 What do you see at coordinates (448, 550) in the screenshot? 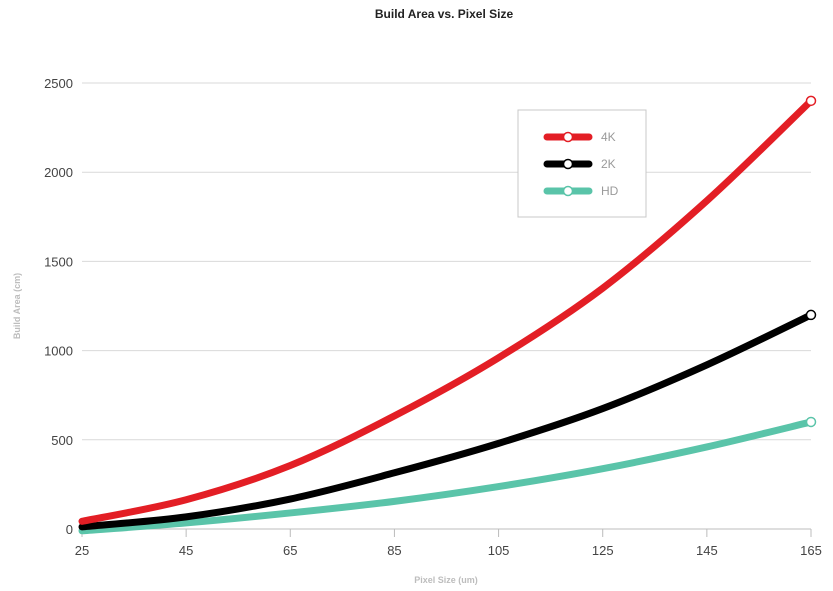
I see `x-tick-labels: 25 45 65 85 105 125 145 165` at bounding box center [448, 550].